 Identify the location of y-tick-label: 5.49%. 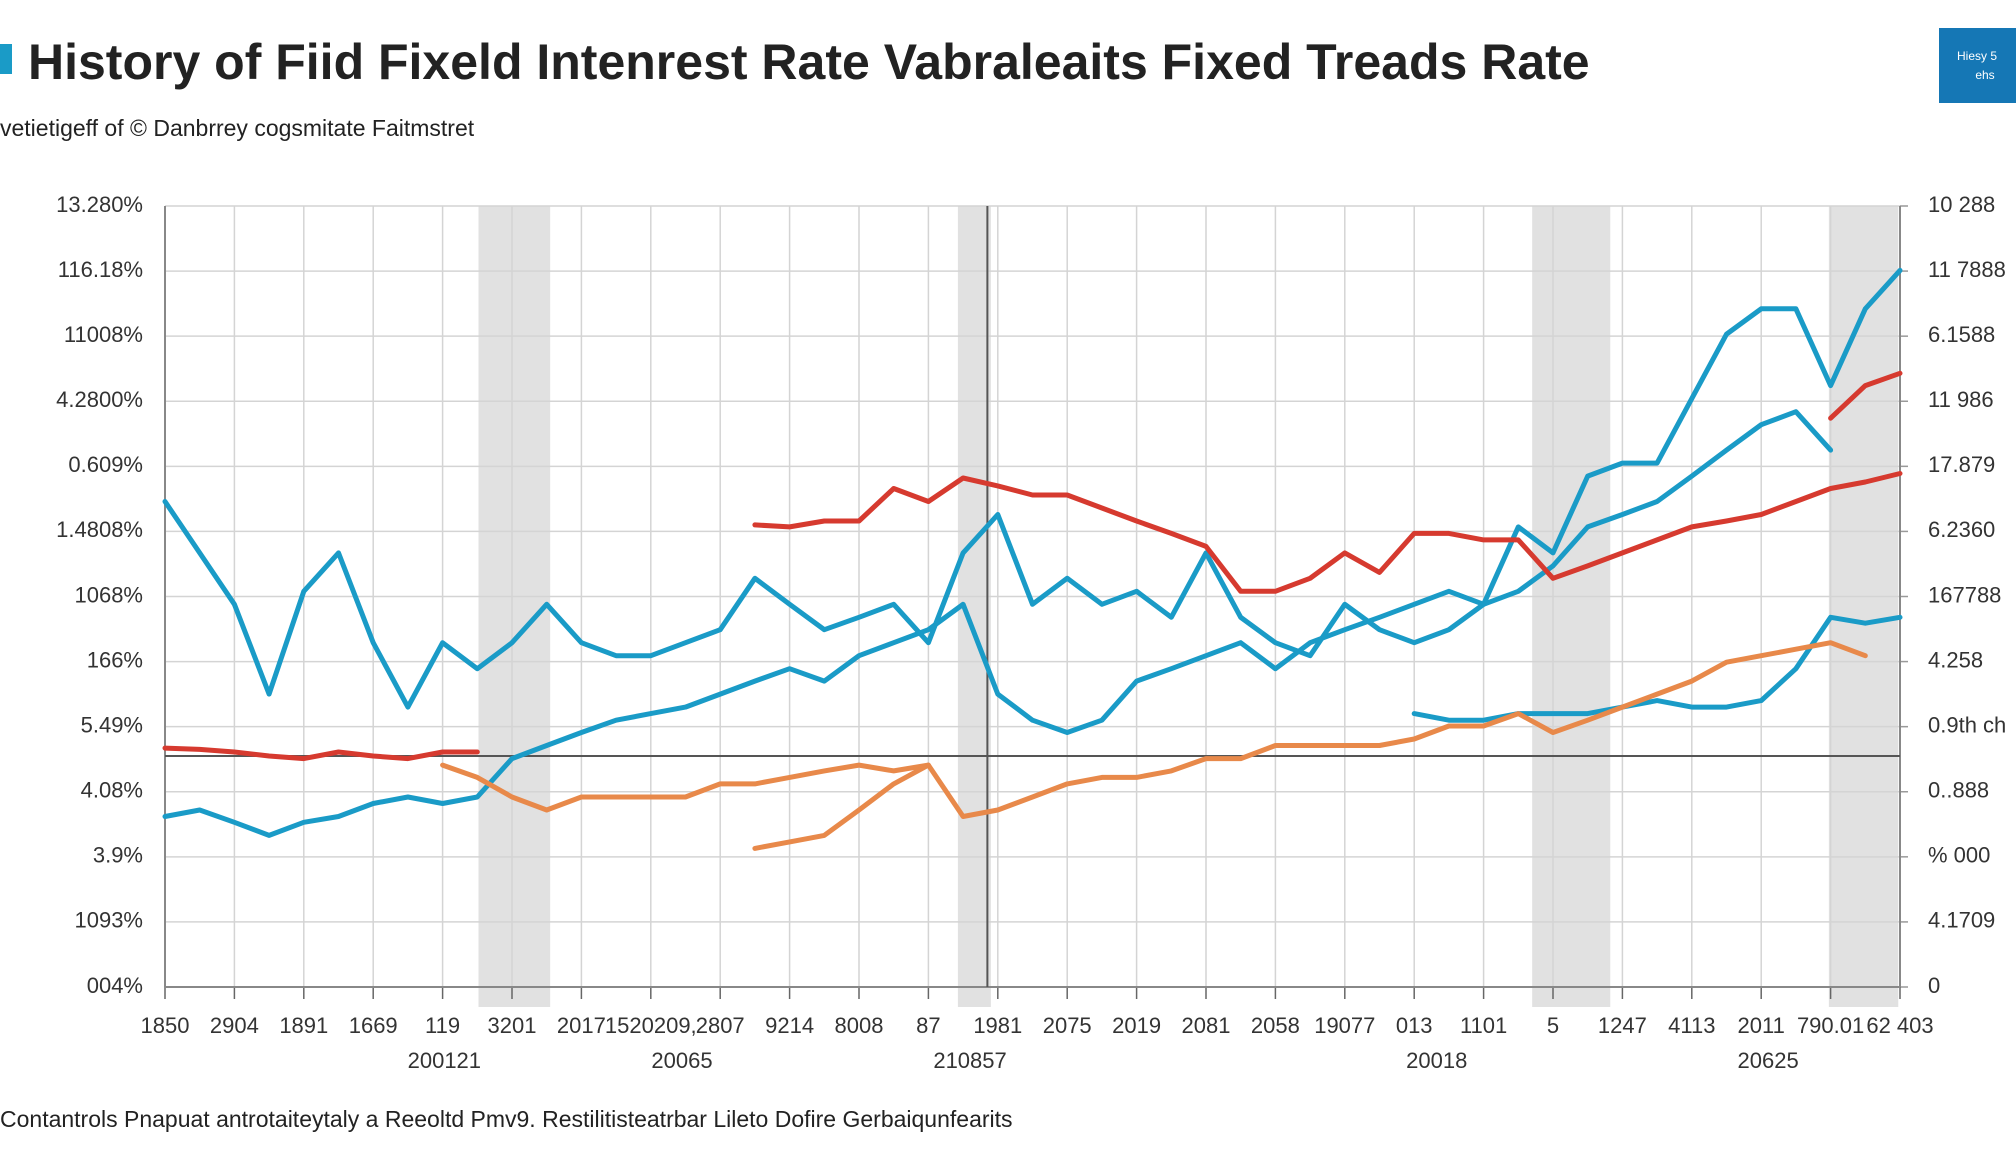
(112, 724).